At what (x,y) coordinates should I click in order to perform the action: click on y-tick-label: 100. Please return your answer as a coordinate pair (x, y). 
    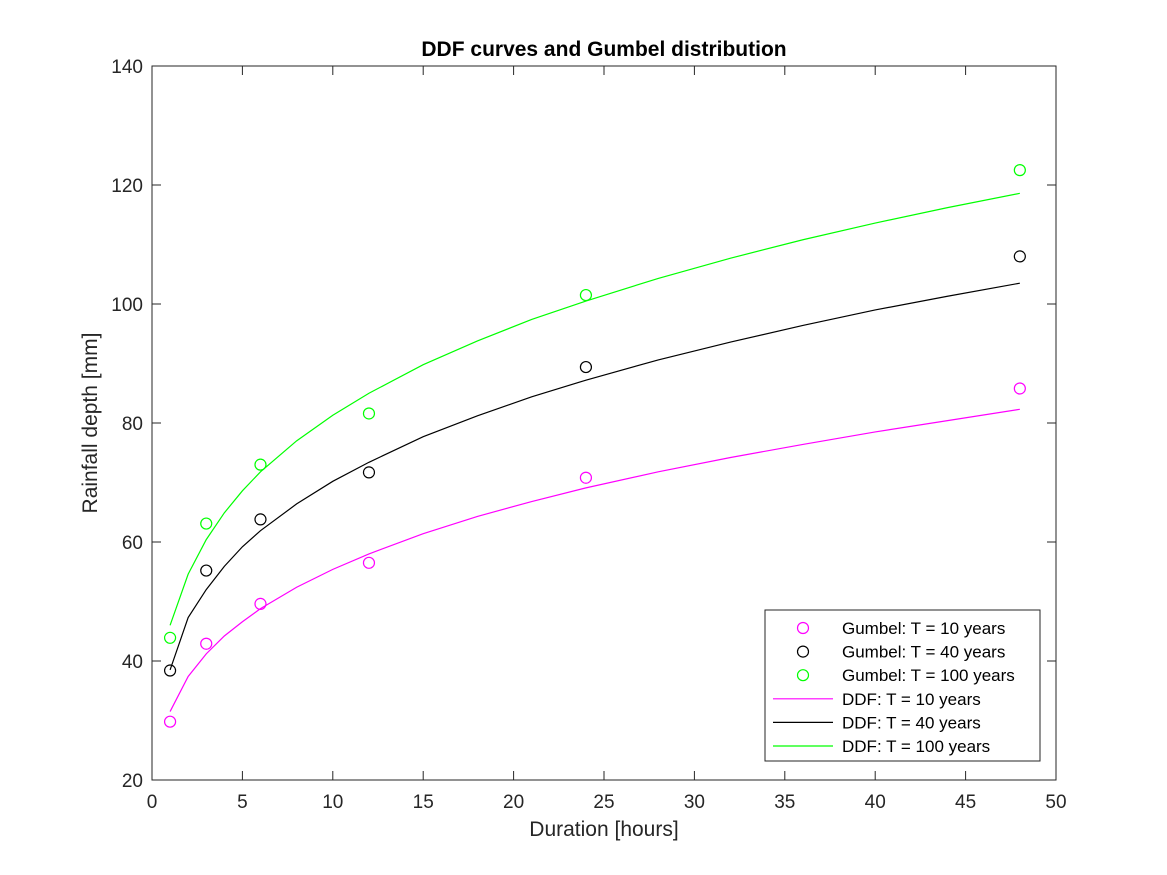
    Looking at the image, I should click on (127, 305).